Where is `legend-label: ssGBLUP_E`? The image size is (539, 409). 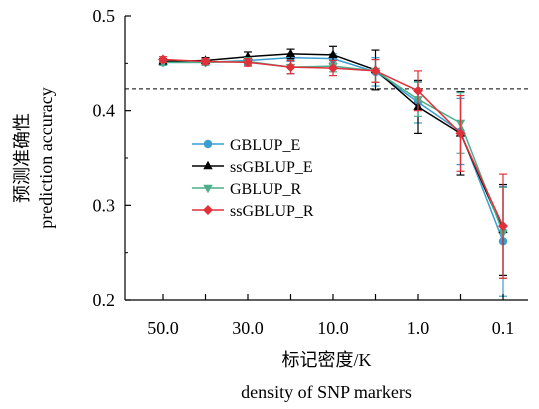
legend-label: ssGBLUP_E is located at coordinates (271, 167).